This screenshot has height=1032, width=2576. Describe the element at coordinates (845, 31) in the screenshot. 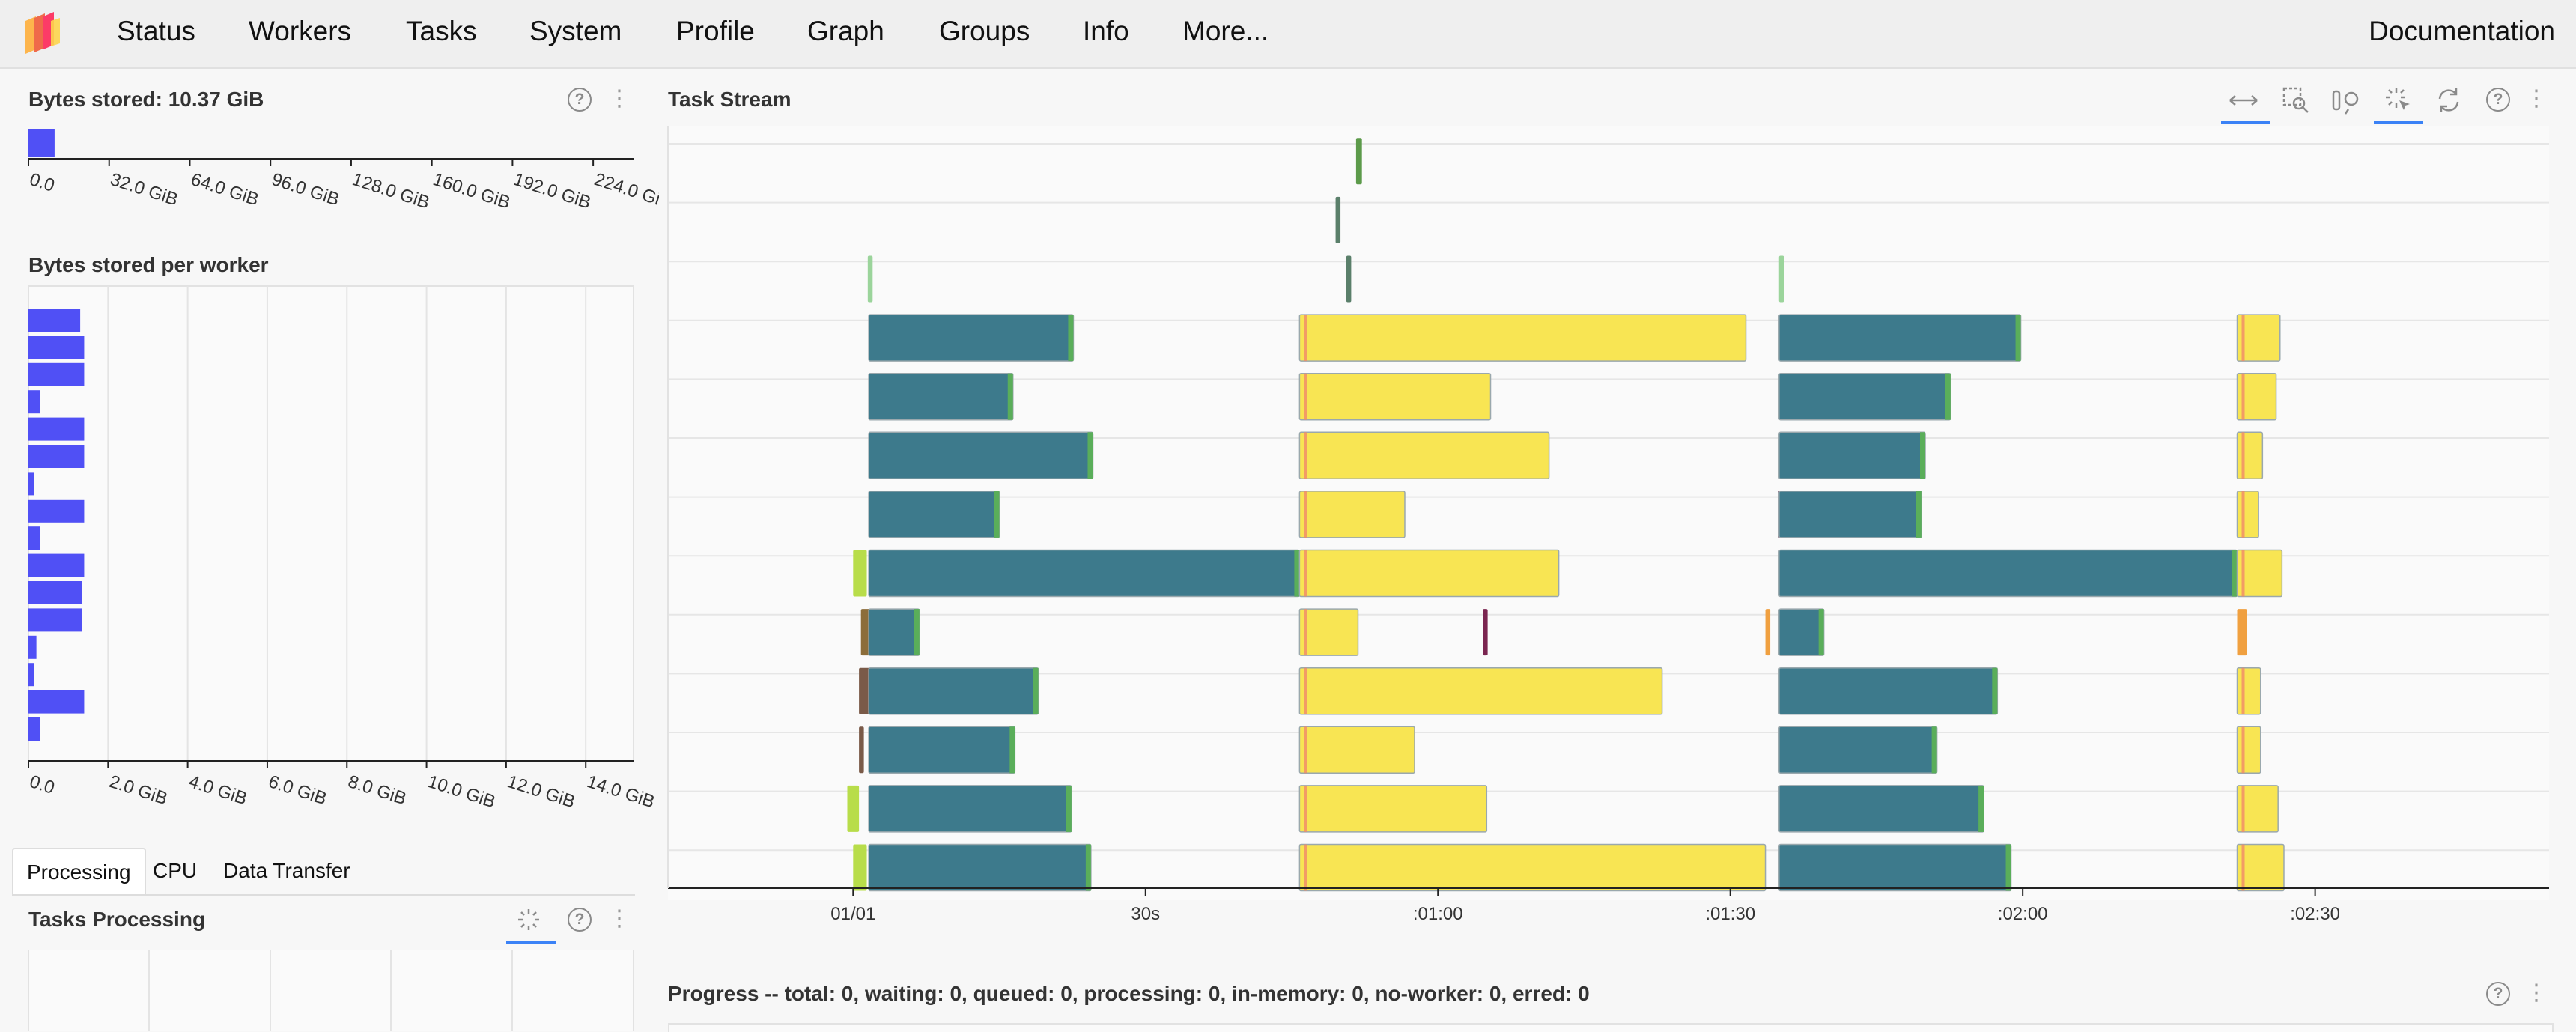

I see `nav-graph: Graph` at that location.